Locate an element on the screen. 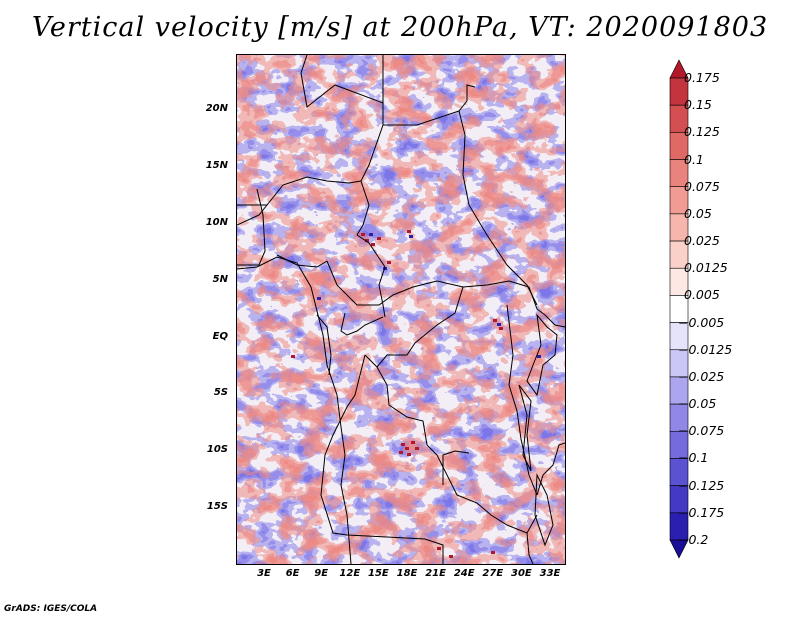 The image size is (800, 618). lat-label: 10N is located at coordinates (216, 222).